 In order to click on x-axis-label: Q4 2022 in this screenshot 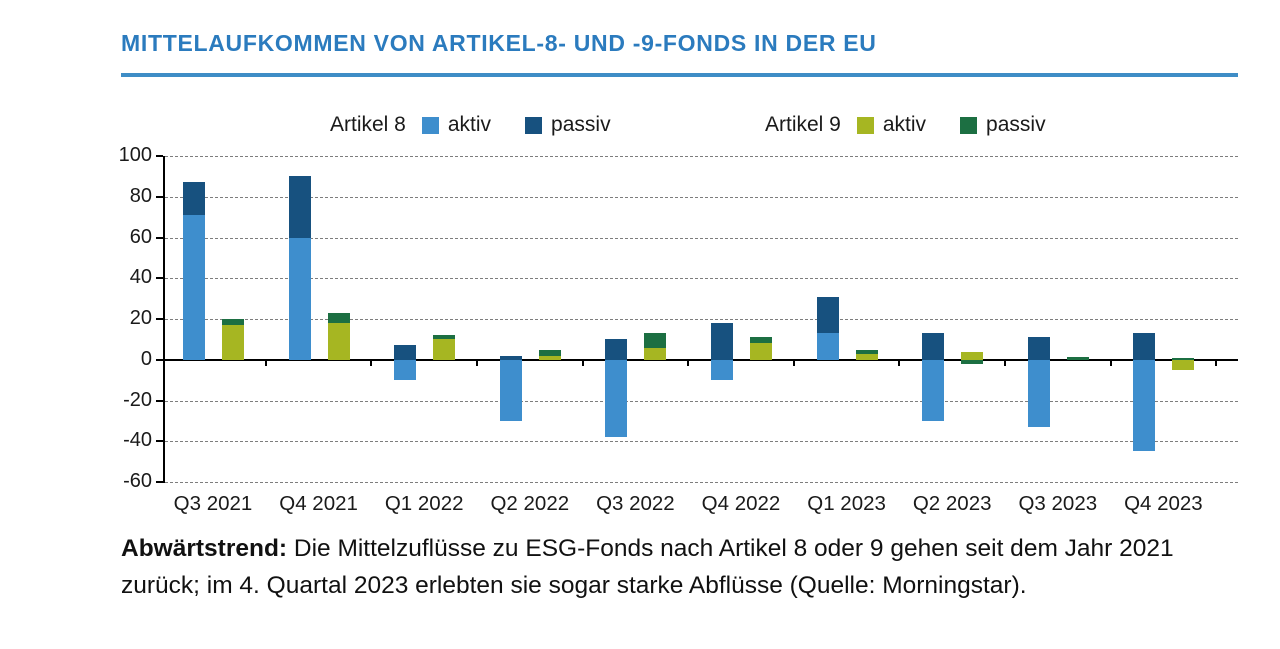, I will do `click(741, 503)`.